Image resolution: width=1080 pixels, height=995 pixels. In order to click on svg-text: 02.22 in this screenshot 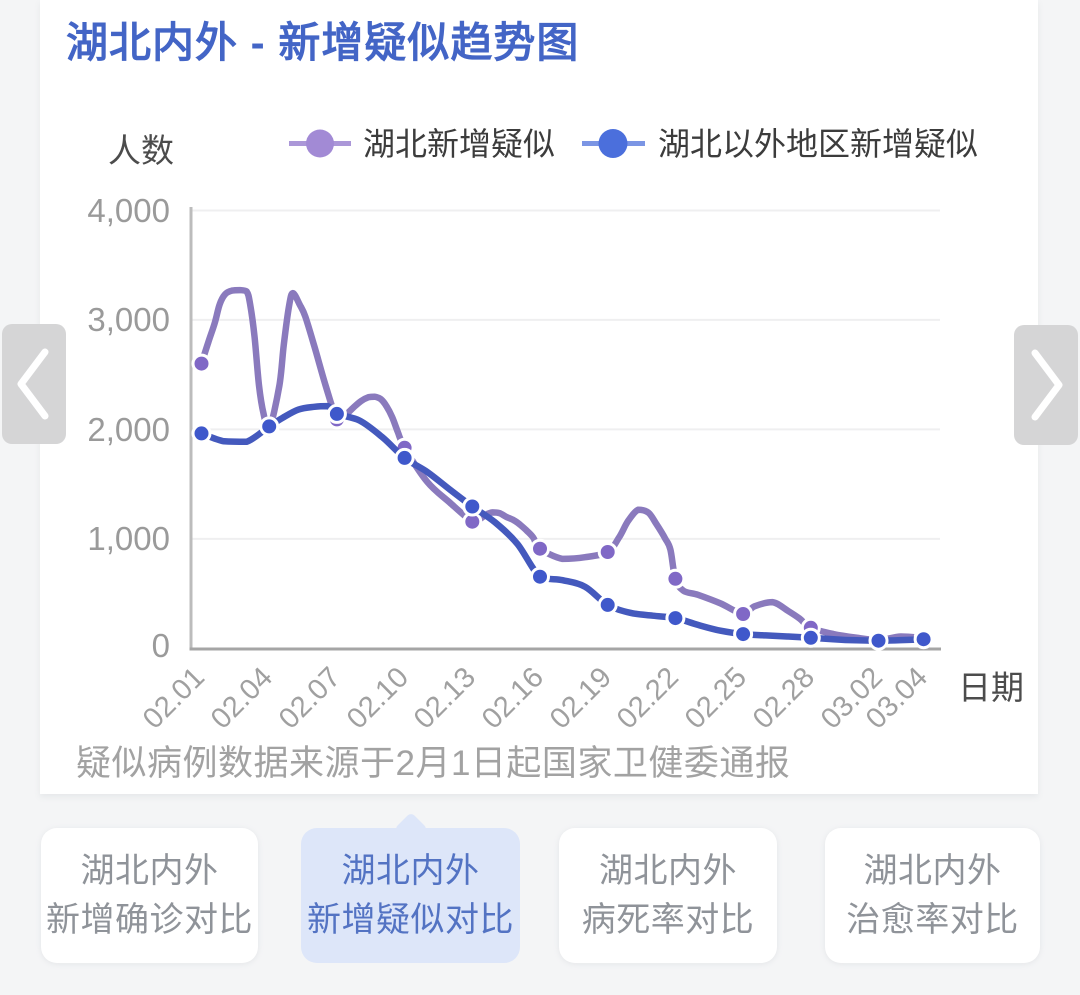, I will do `click(648, 698)`.